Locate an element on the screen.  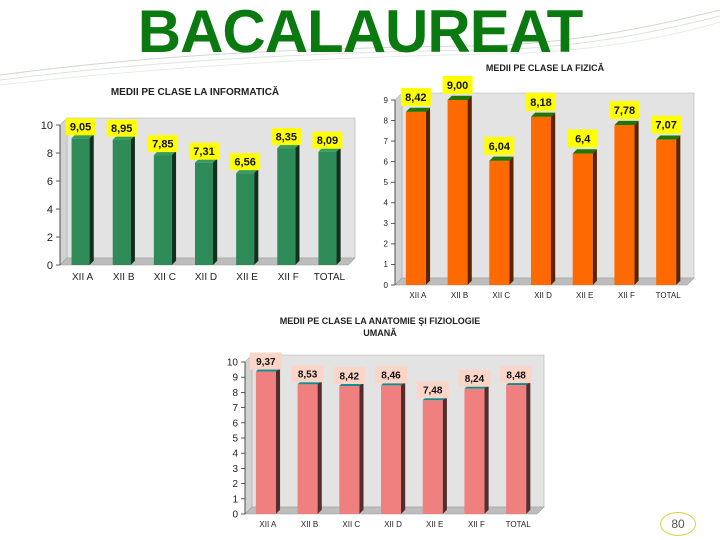
data-label: 8,35 is located at coordinates (286, 137).